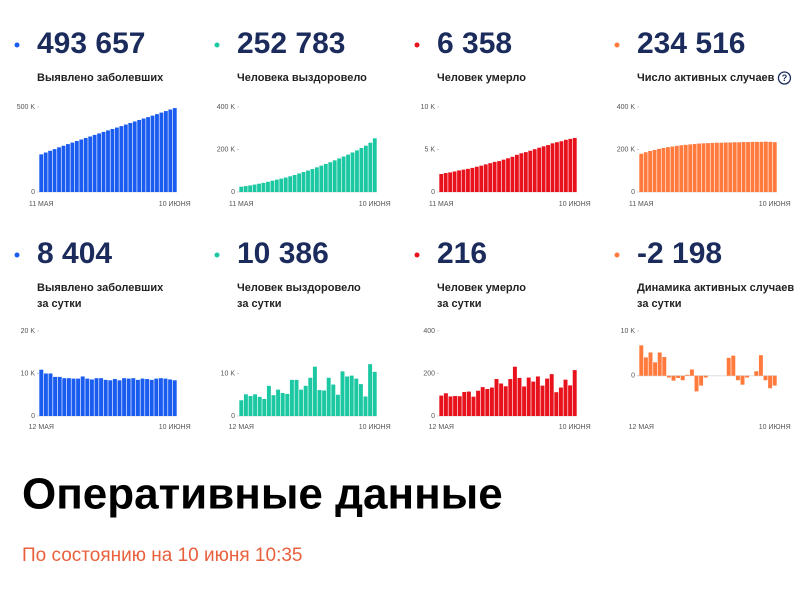  Describe the element at coordinates (100, 78) in the screenshot. I see `card-label: Выявлено заболевших` at that location.